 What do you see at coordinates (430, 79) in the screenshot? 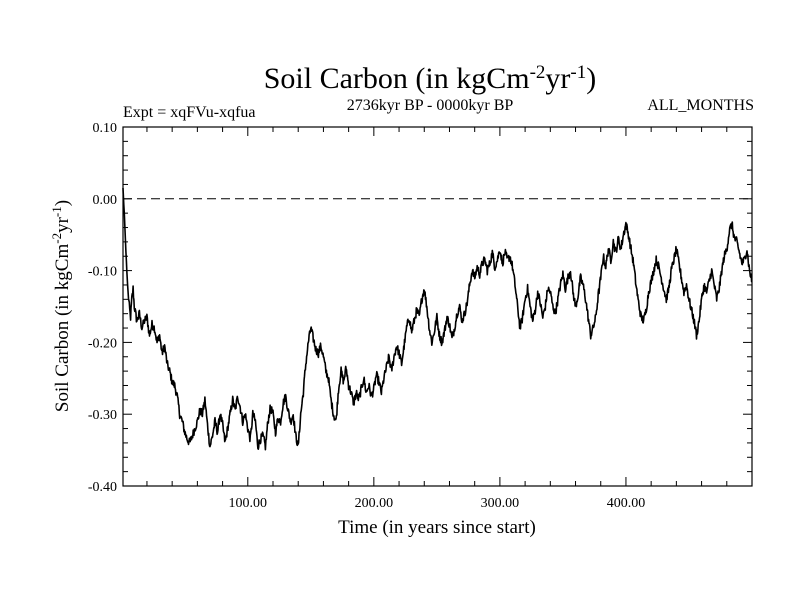
I see `chart-title: Soil Carbon (in kgCm-2yr-1)` at bounding box center [430, 79].